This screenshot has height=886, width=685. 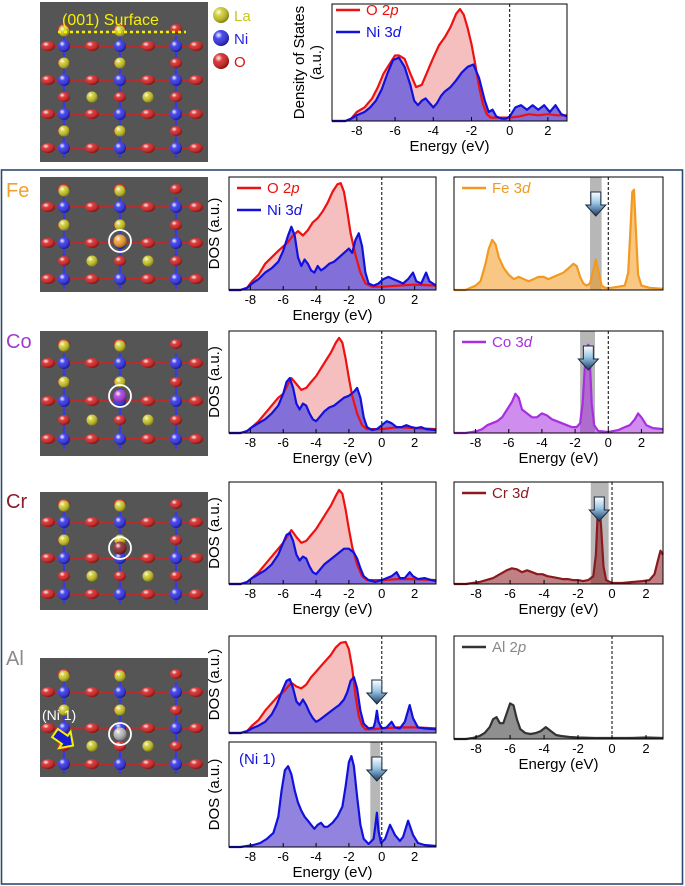 I want to click on legend-ni: Ni, so click(x=230, y=39).